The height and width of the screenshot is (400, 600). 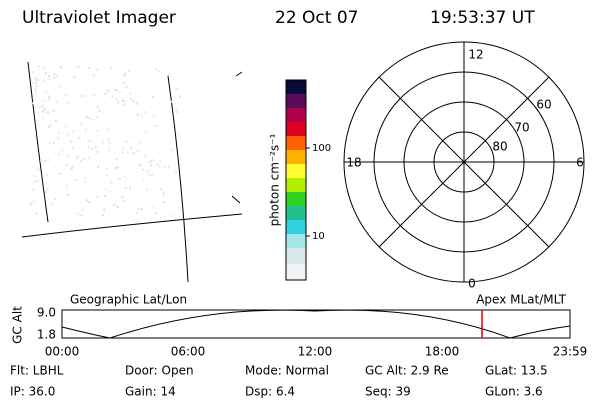 I want to click on time: 19:53:37 UT, so click(x=482, y=18).